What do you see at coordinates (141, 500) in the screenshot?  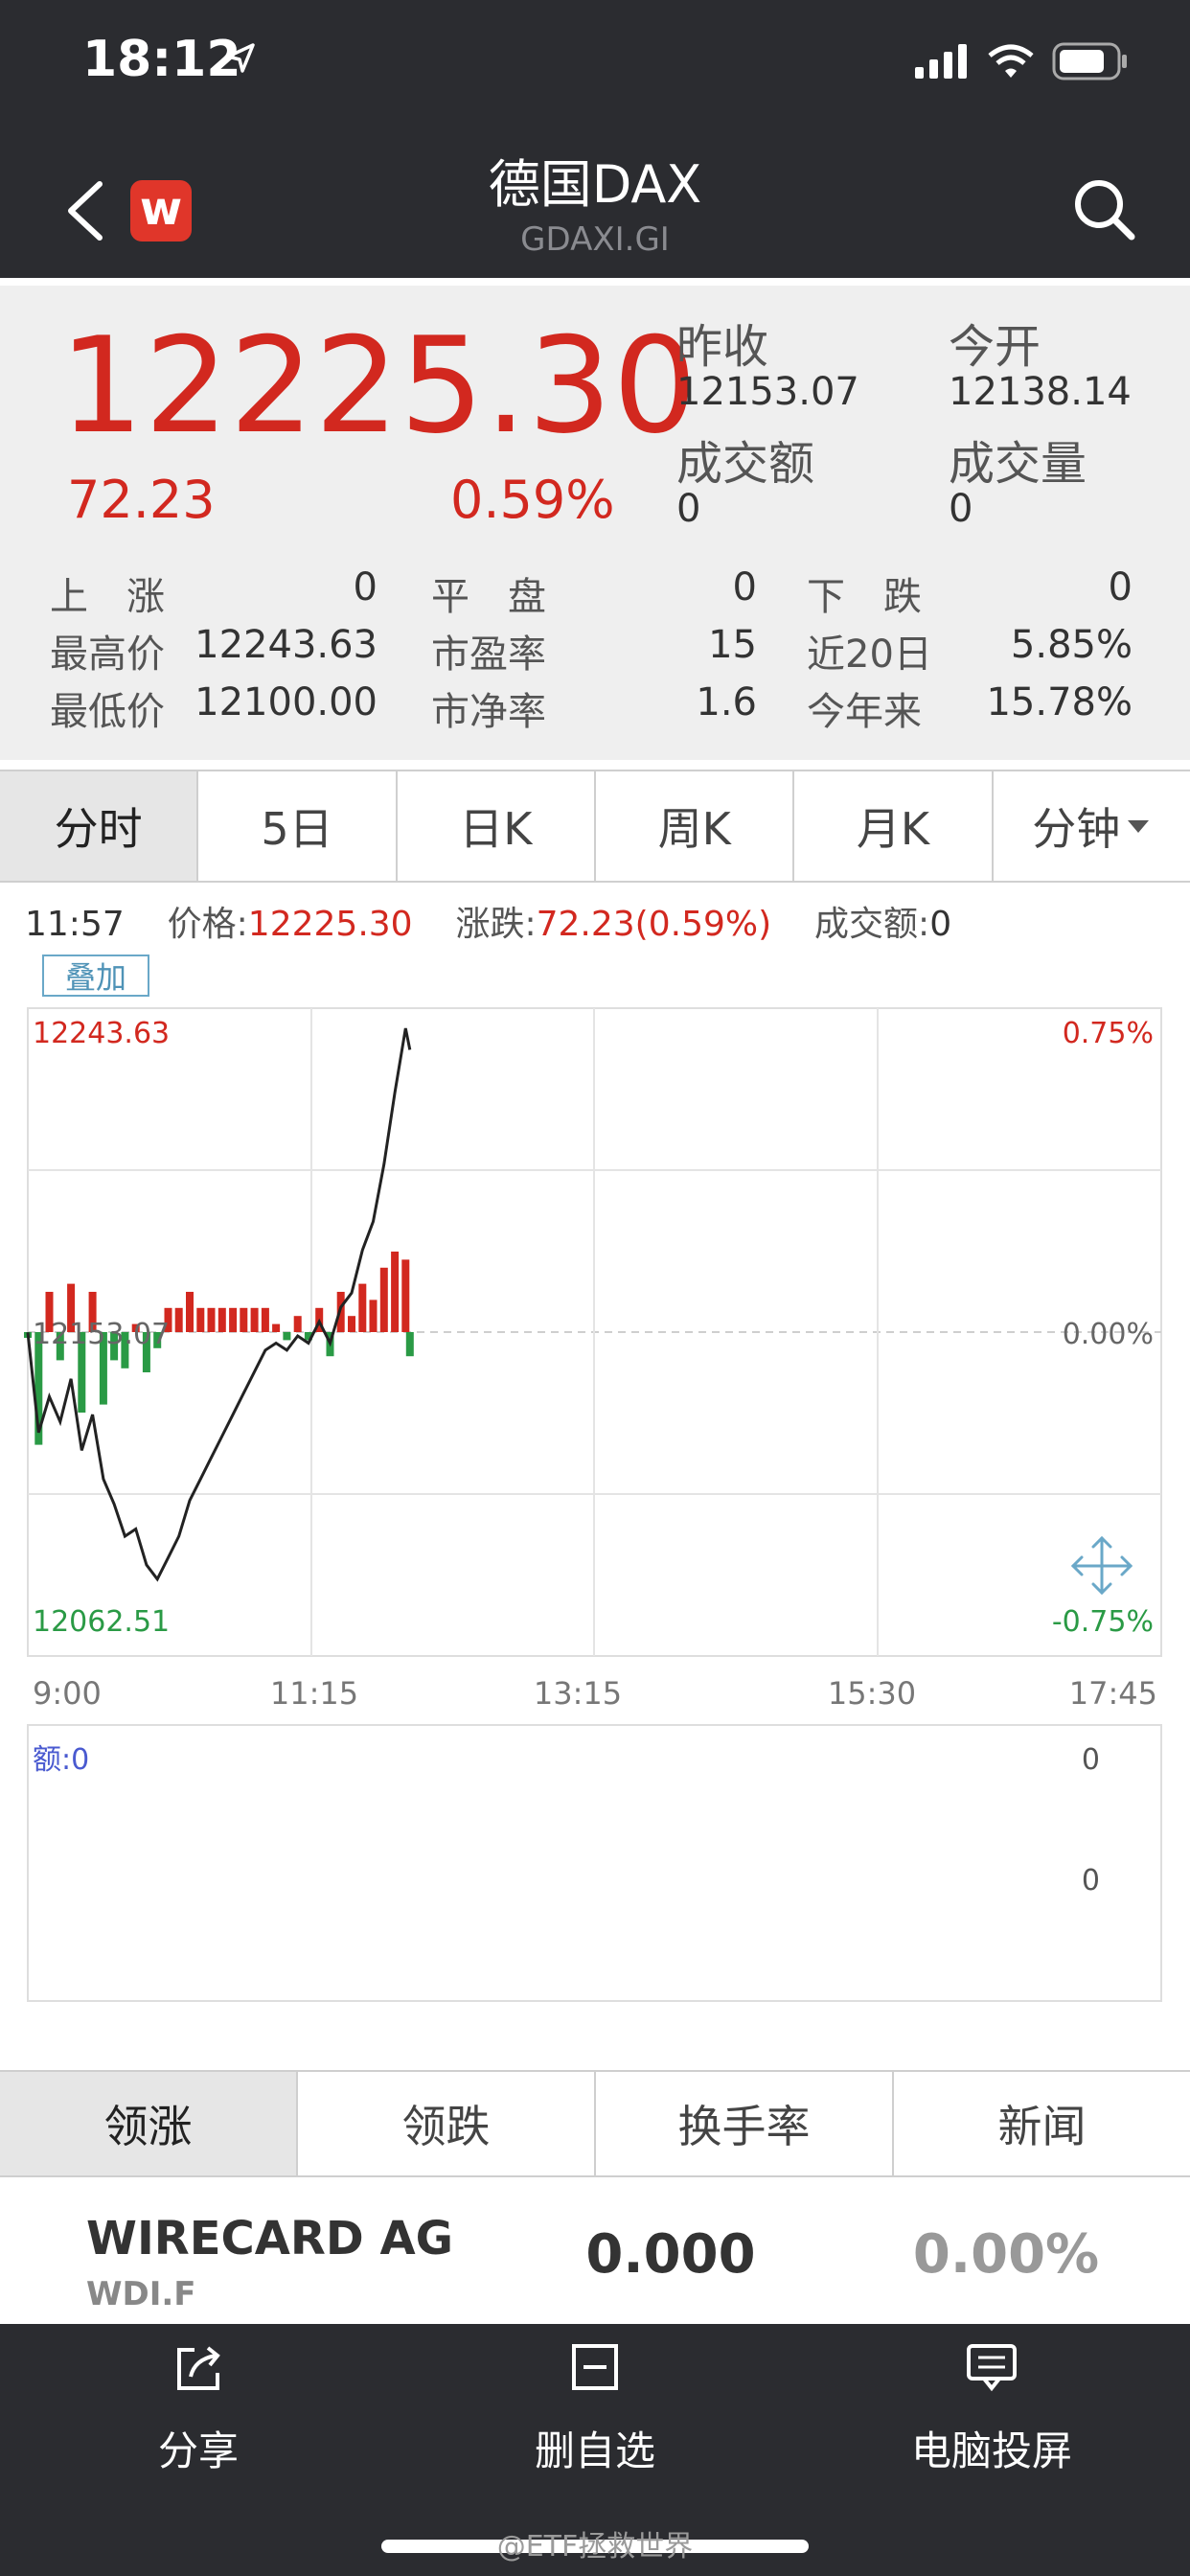 I see `price-change: 72.23` at bounding box center [141, 500].